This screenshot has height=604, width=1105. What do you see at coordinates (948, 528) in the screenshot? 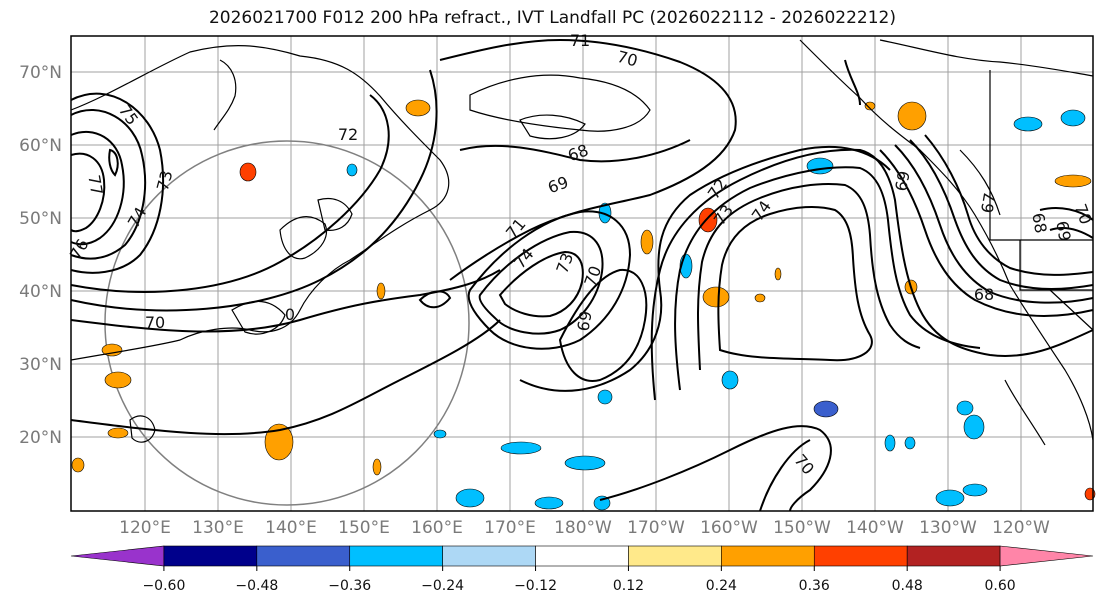
I see `lon-label-130w: 130°W` at bounding box center [948, 528].